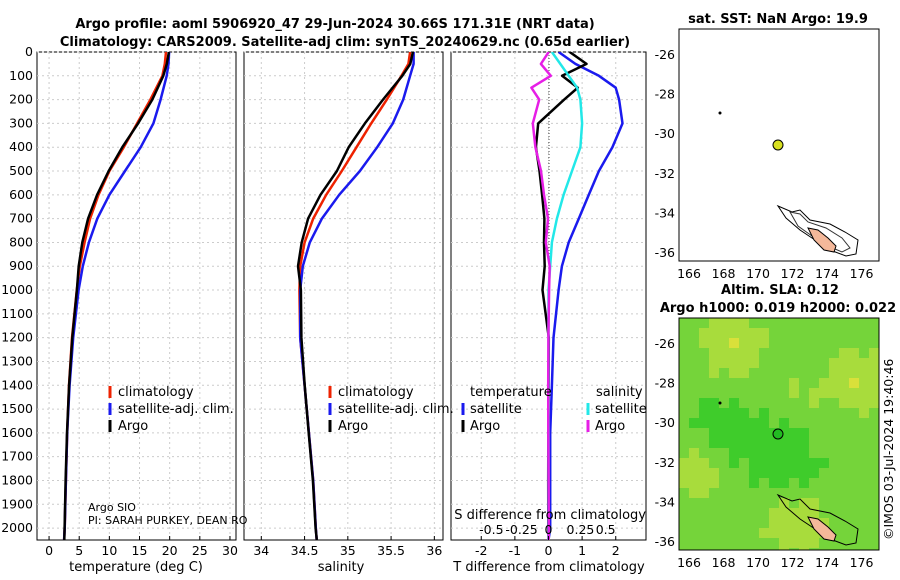  I want to click on series-satellite-adj-clim-, so click(116, 296).